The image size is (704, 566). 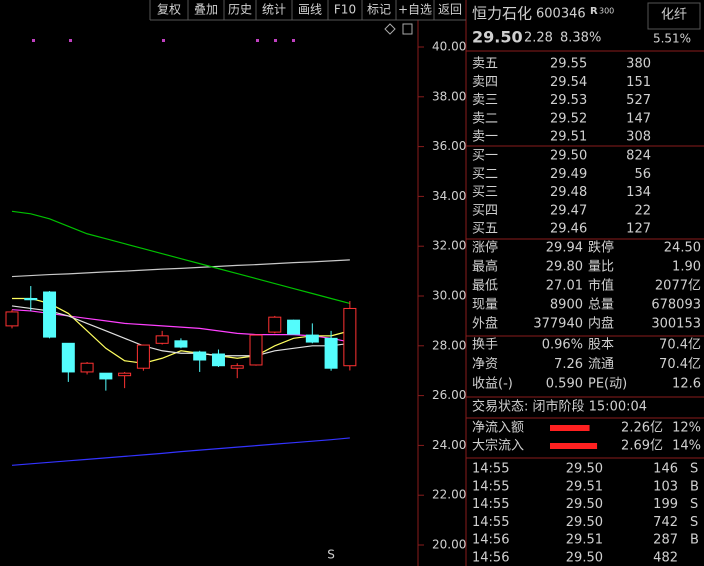 What do you see at coordinates (485, 156) in the screenshot?
I see `book-label: 买一` at bounding box center [485, 156].